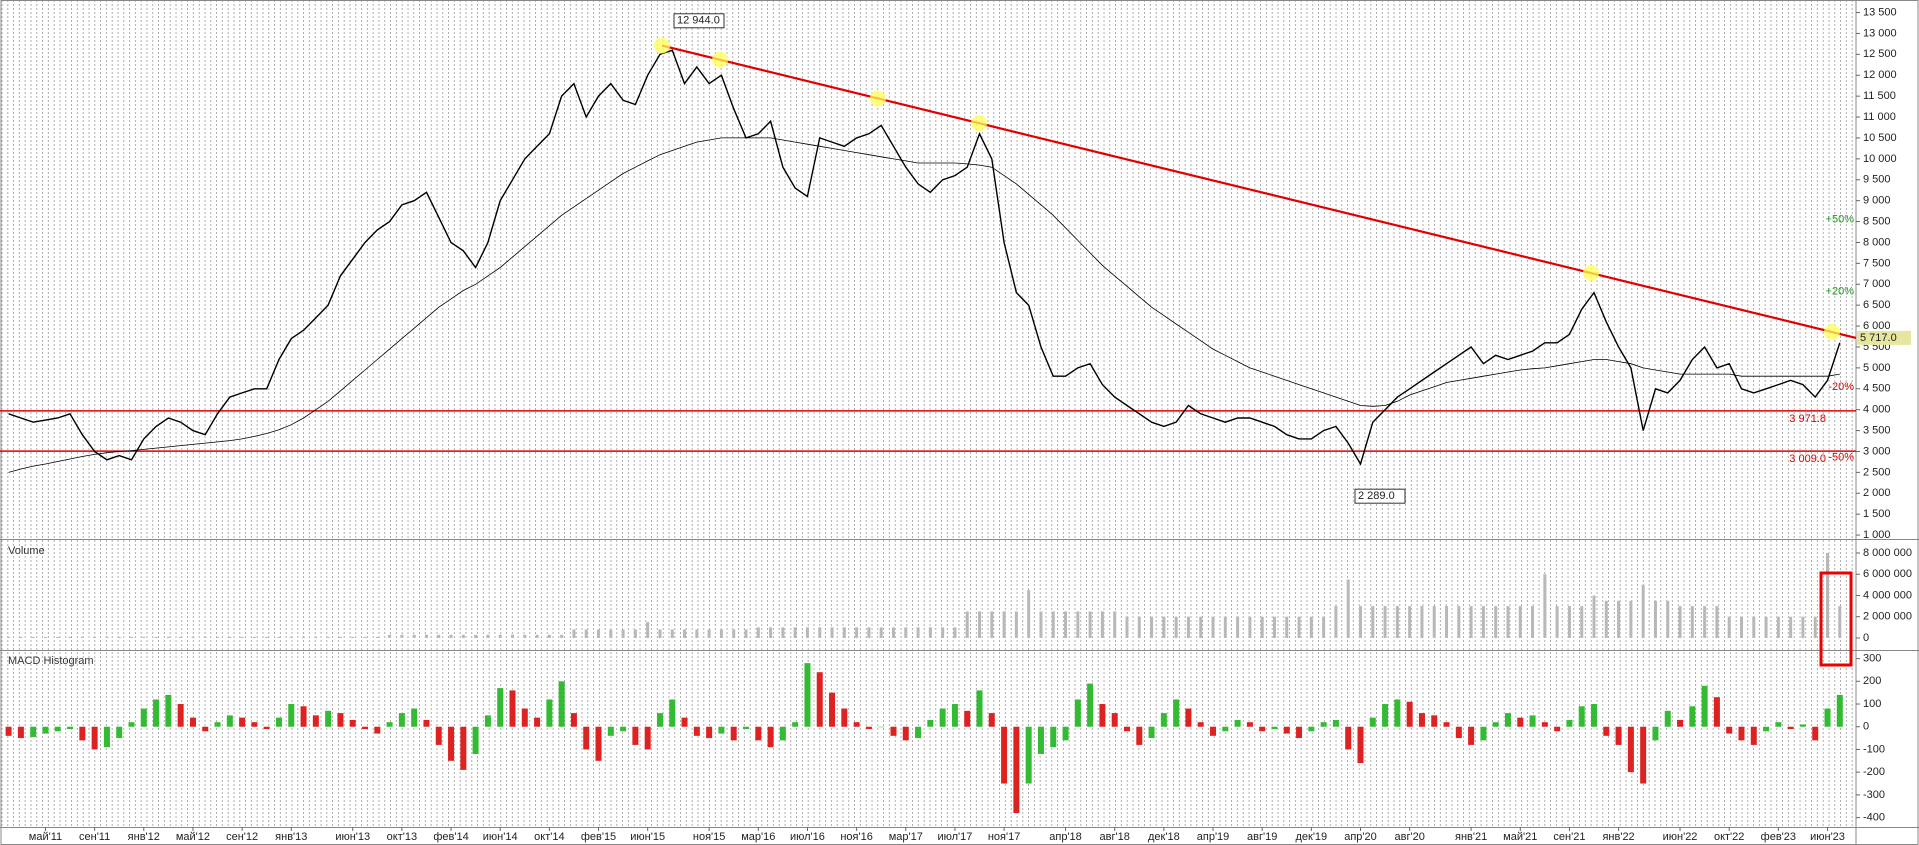 This screenshot has height=845, width=1919. What do you see at coordinates (1874, 795) in the screenshot?
I see `y-tick-label: -300` at bounding box center [1874, 795].